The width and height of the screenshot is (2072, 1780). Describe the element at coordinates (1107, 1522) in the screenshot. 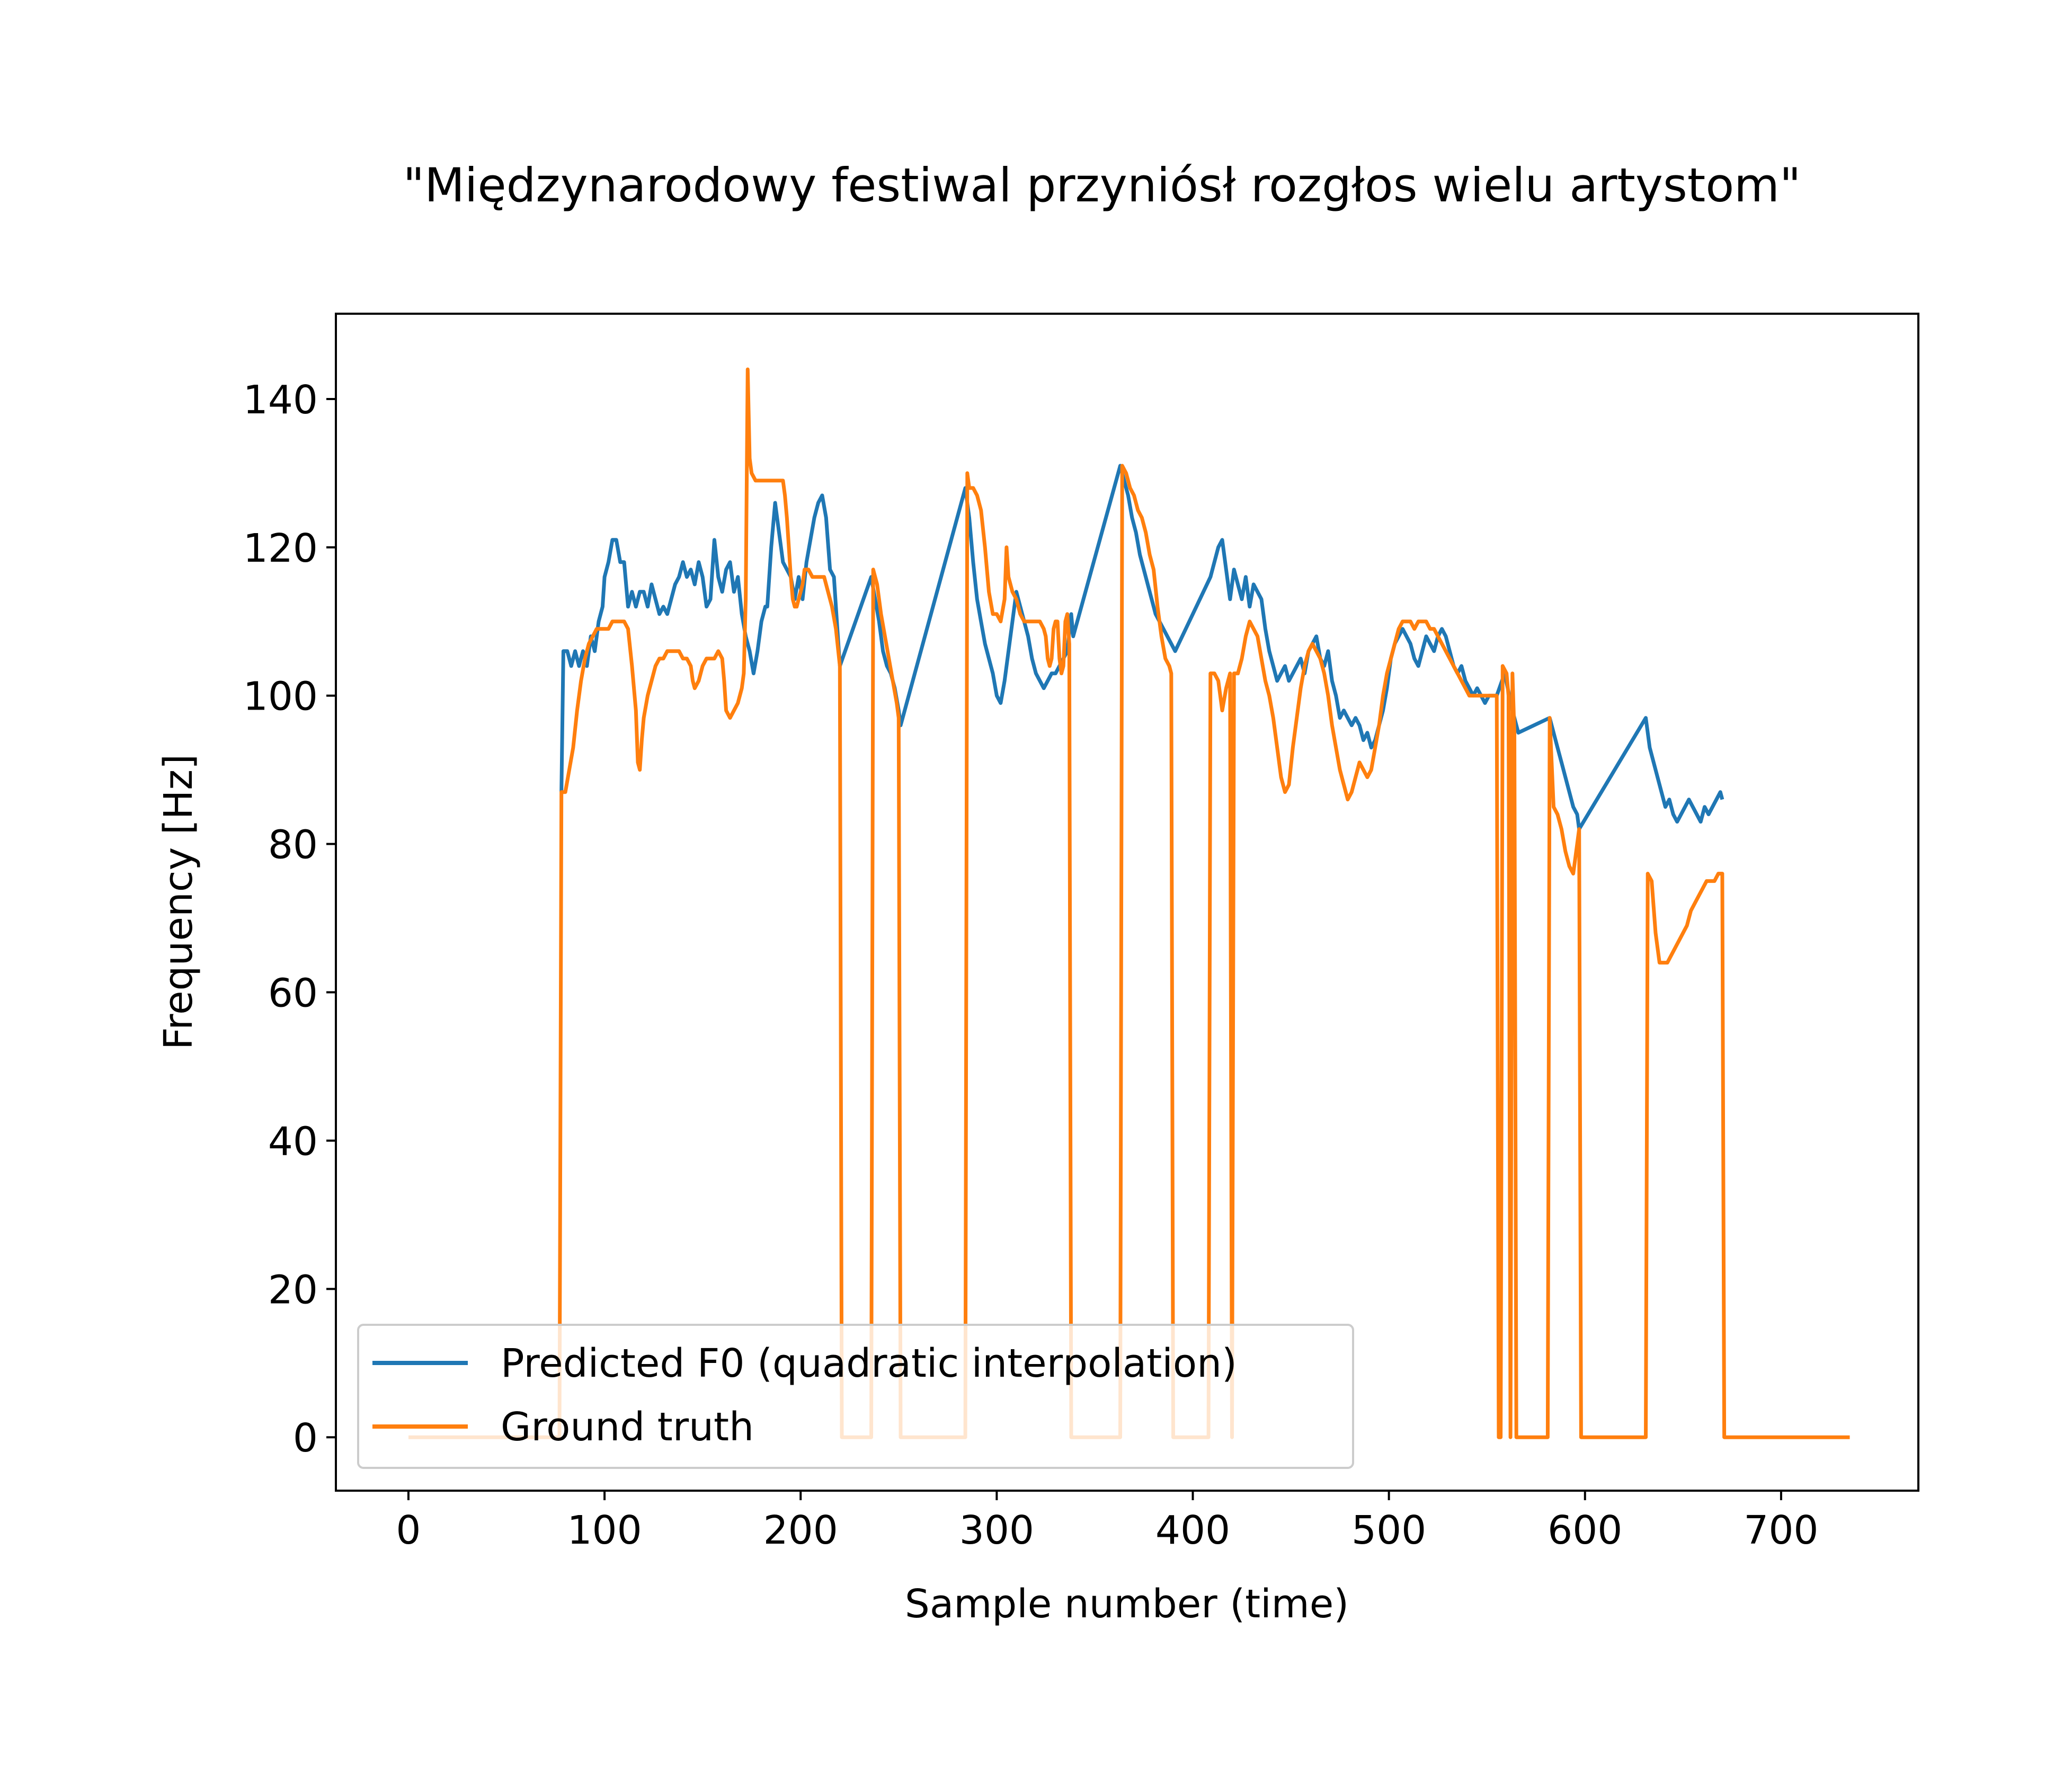

I see `x-axis: 0 100 200 300 400 500 600 700` at that location.